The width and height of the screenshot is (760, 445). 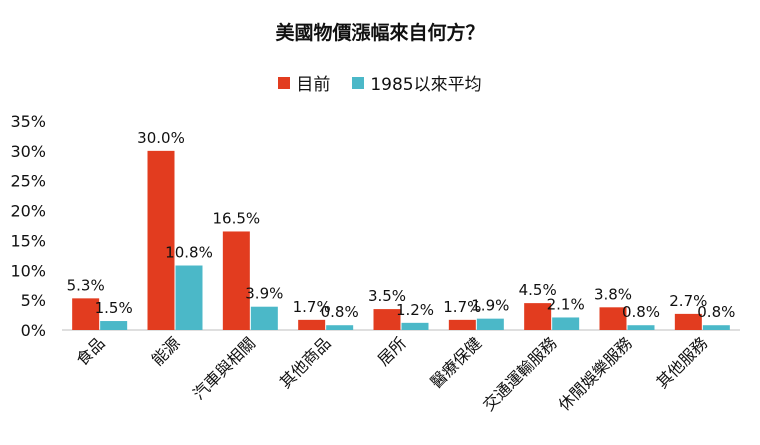 What do you see at coordinates (313, 85) in the screenshot?
I see `legend-label-current: 目前` at bounding box center [313, 85].